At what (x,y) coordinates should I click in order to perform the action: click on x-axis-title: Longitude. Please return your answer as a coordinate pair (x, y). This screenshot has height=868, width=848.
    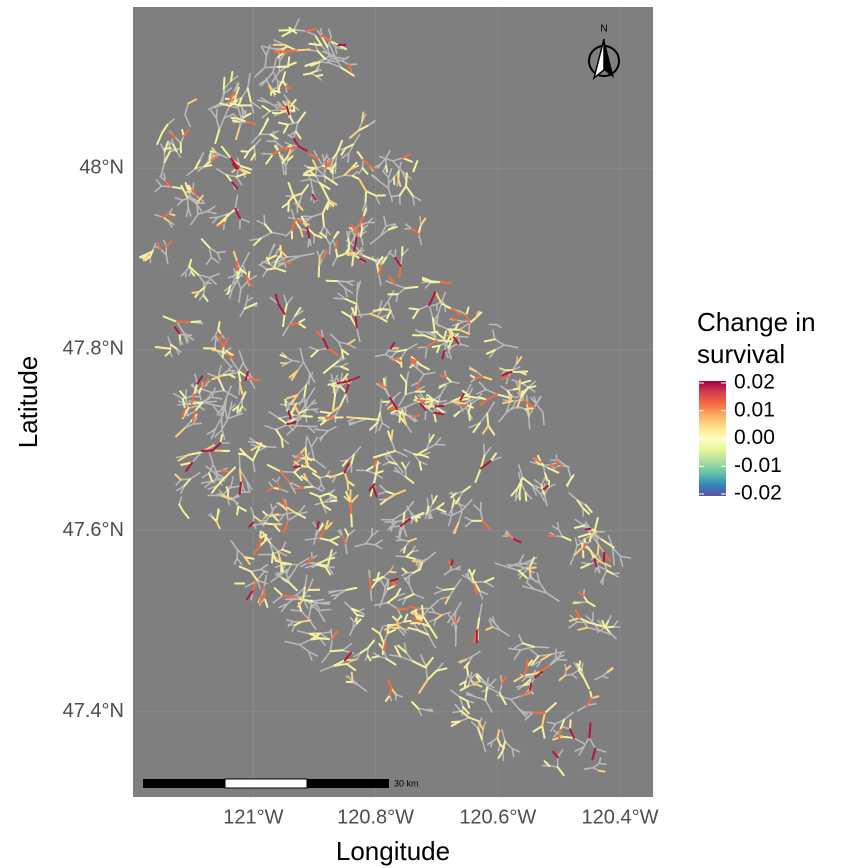
    Looking at the image, I should click on (393, 851).